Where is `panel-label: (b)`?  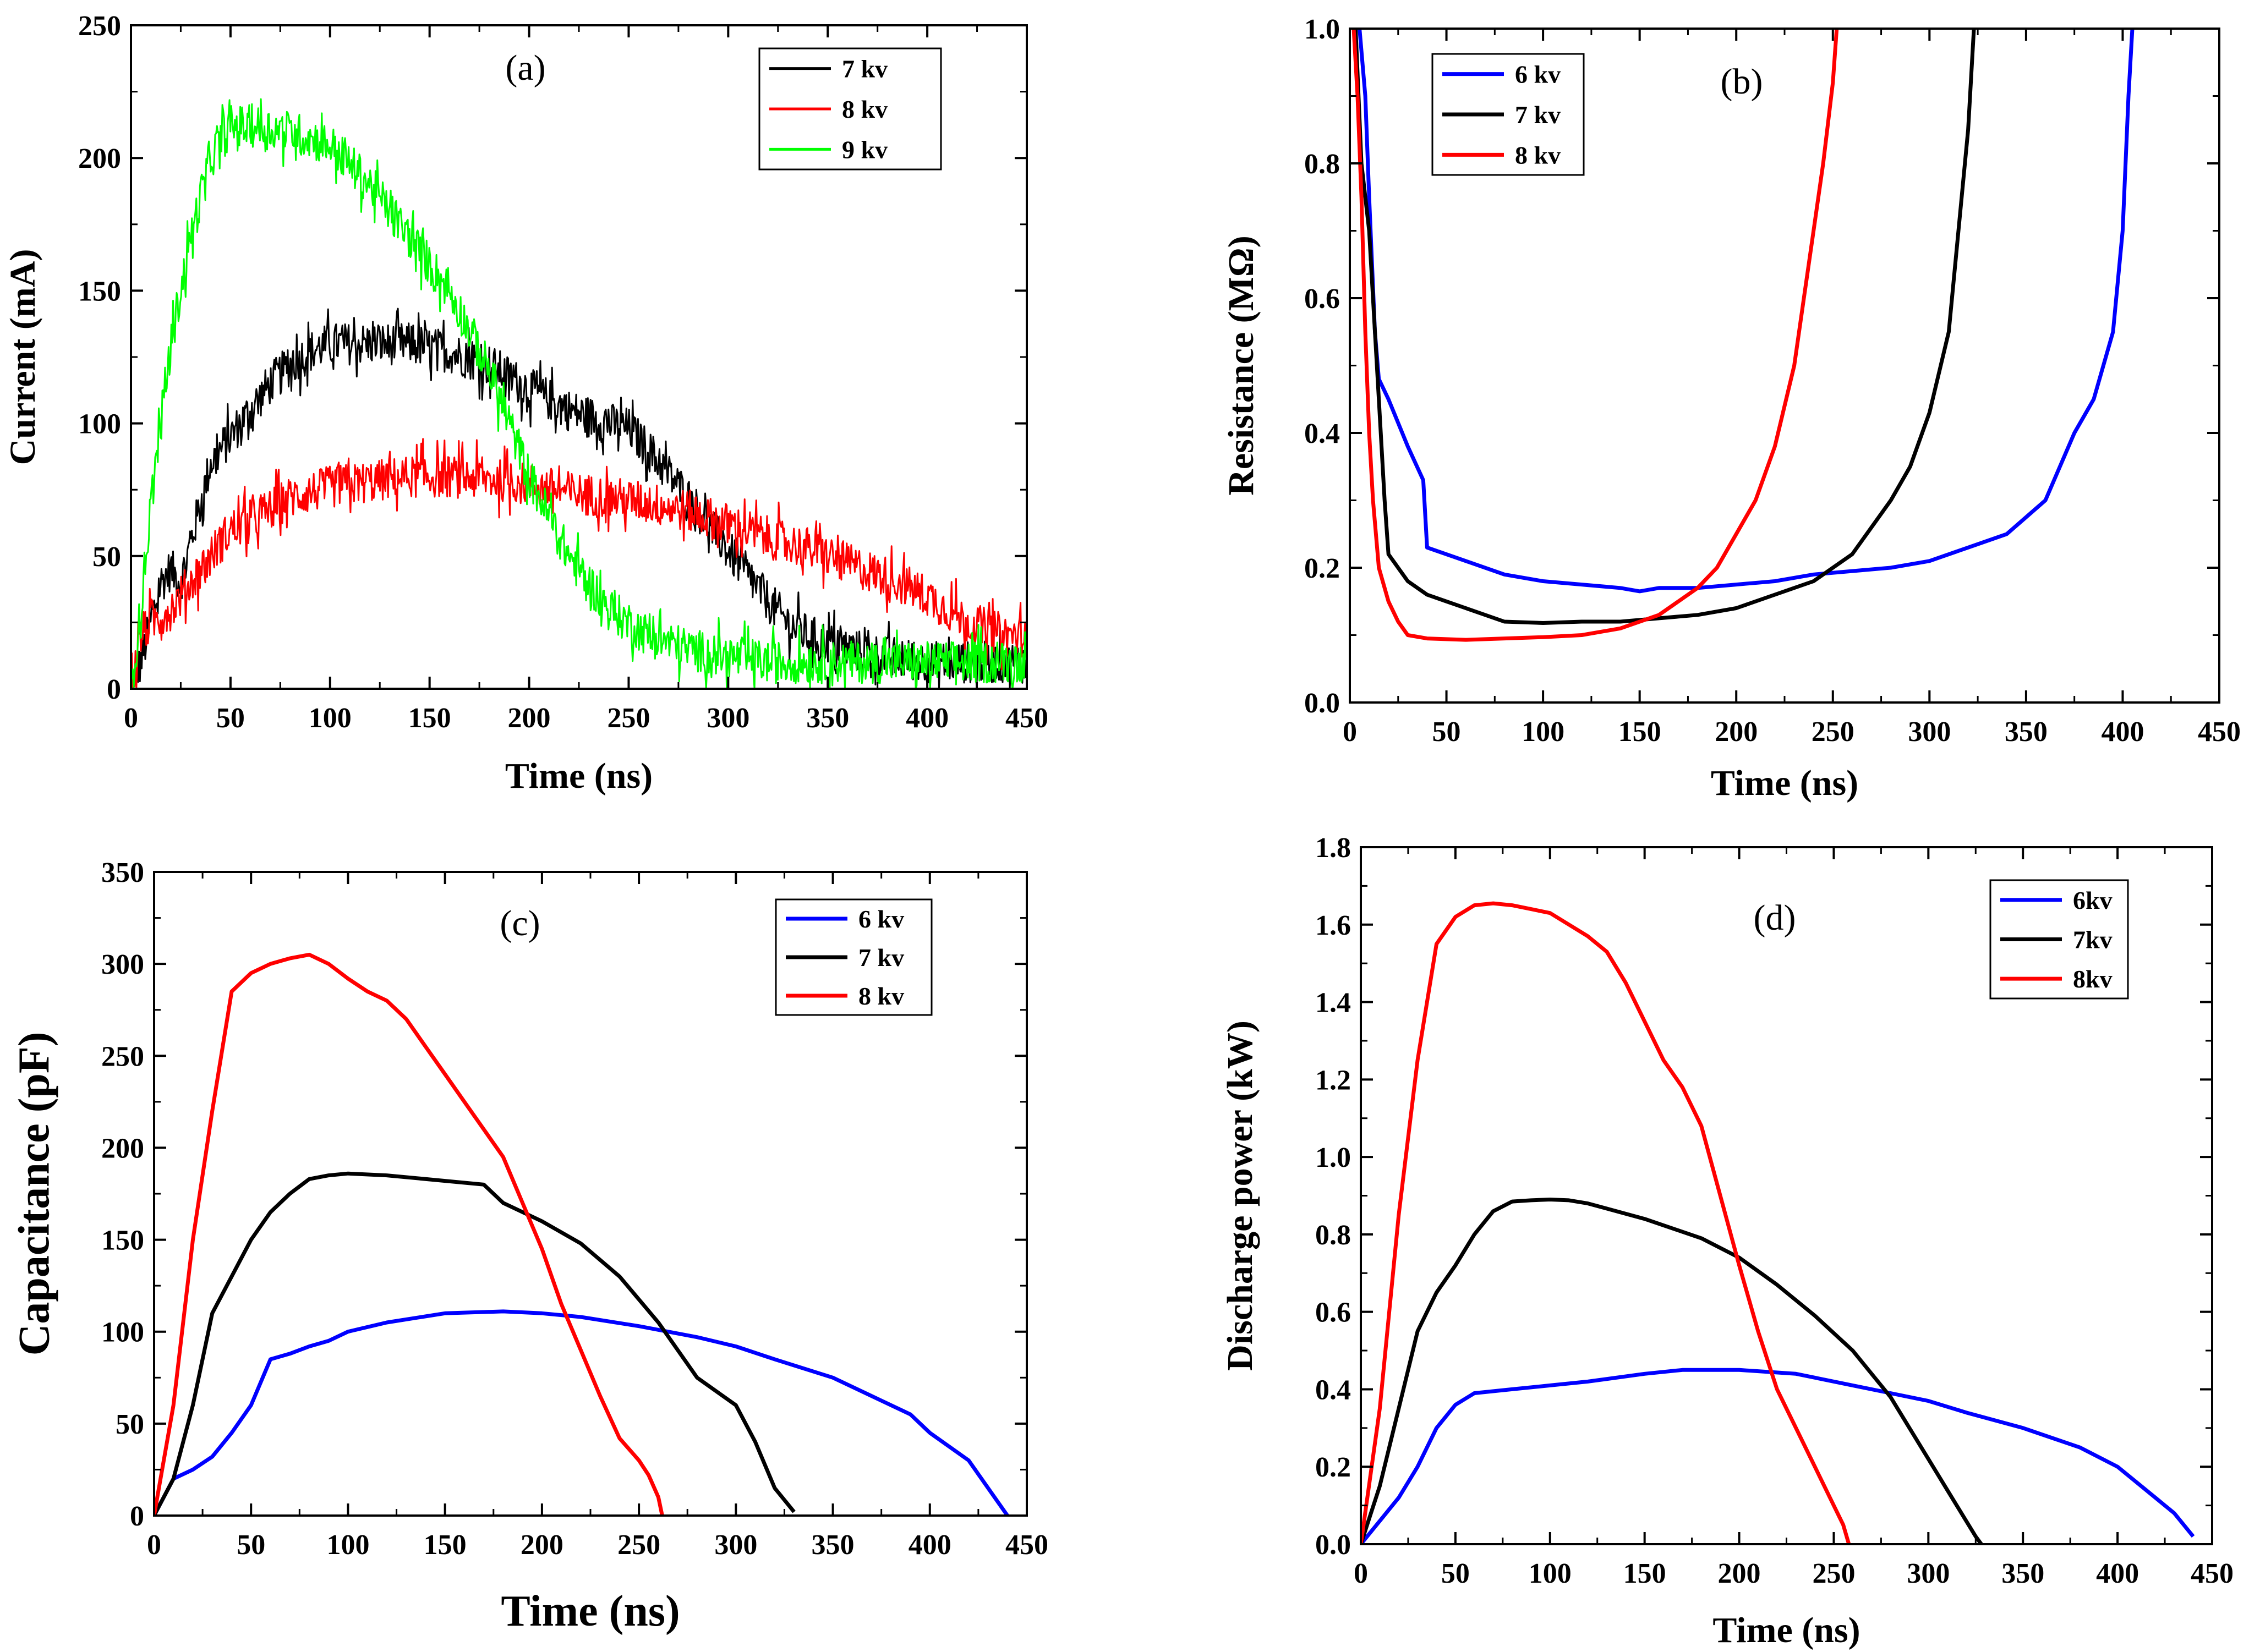
panel-label: (b) is located at coordinates (1742, 82).